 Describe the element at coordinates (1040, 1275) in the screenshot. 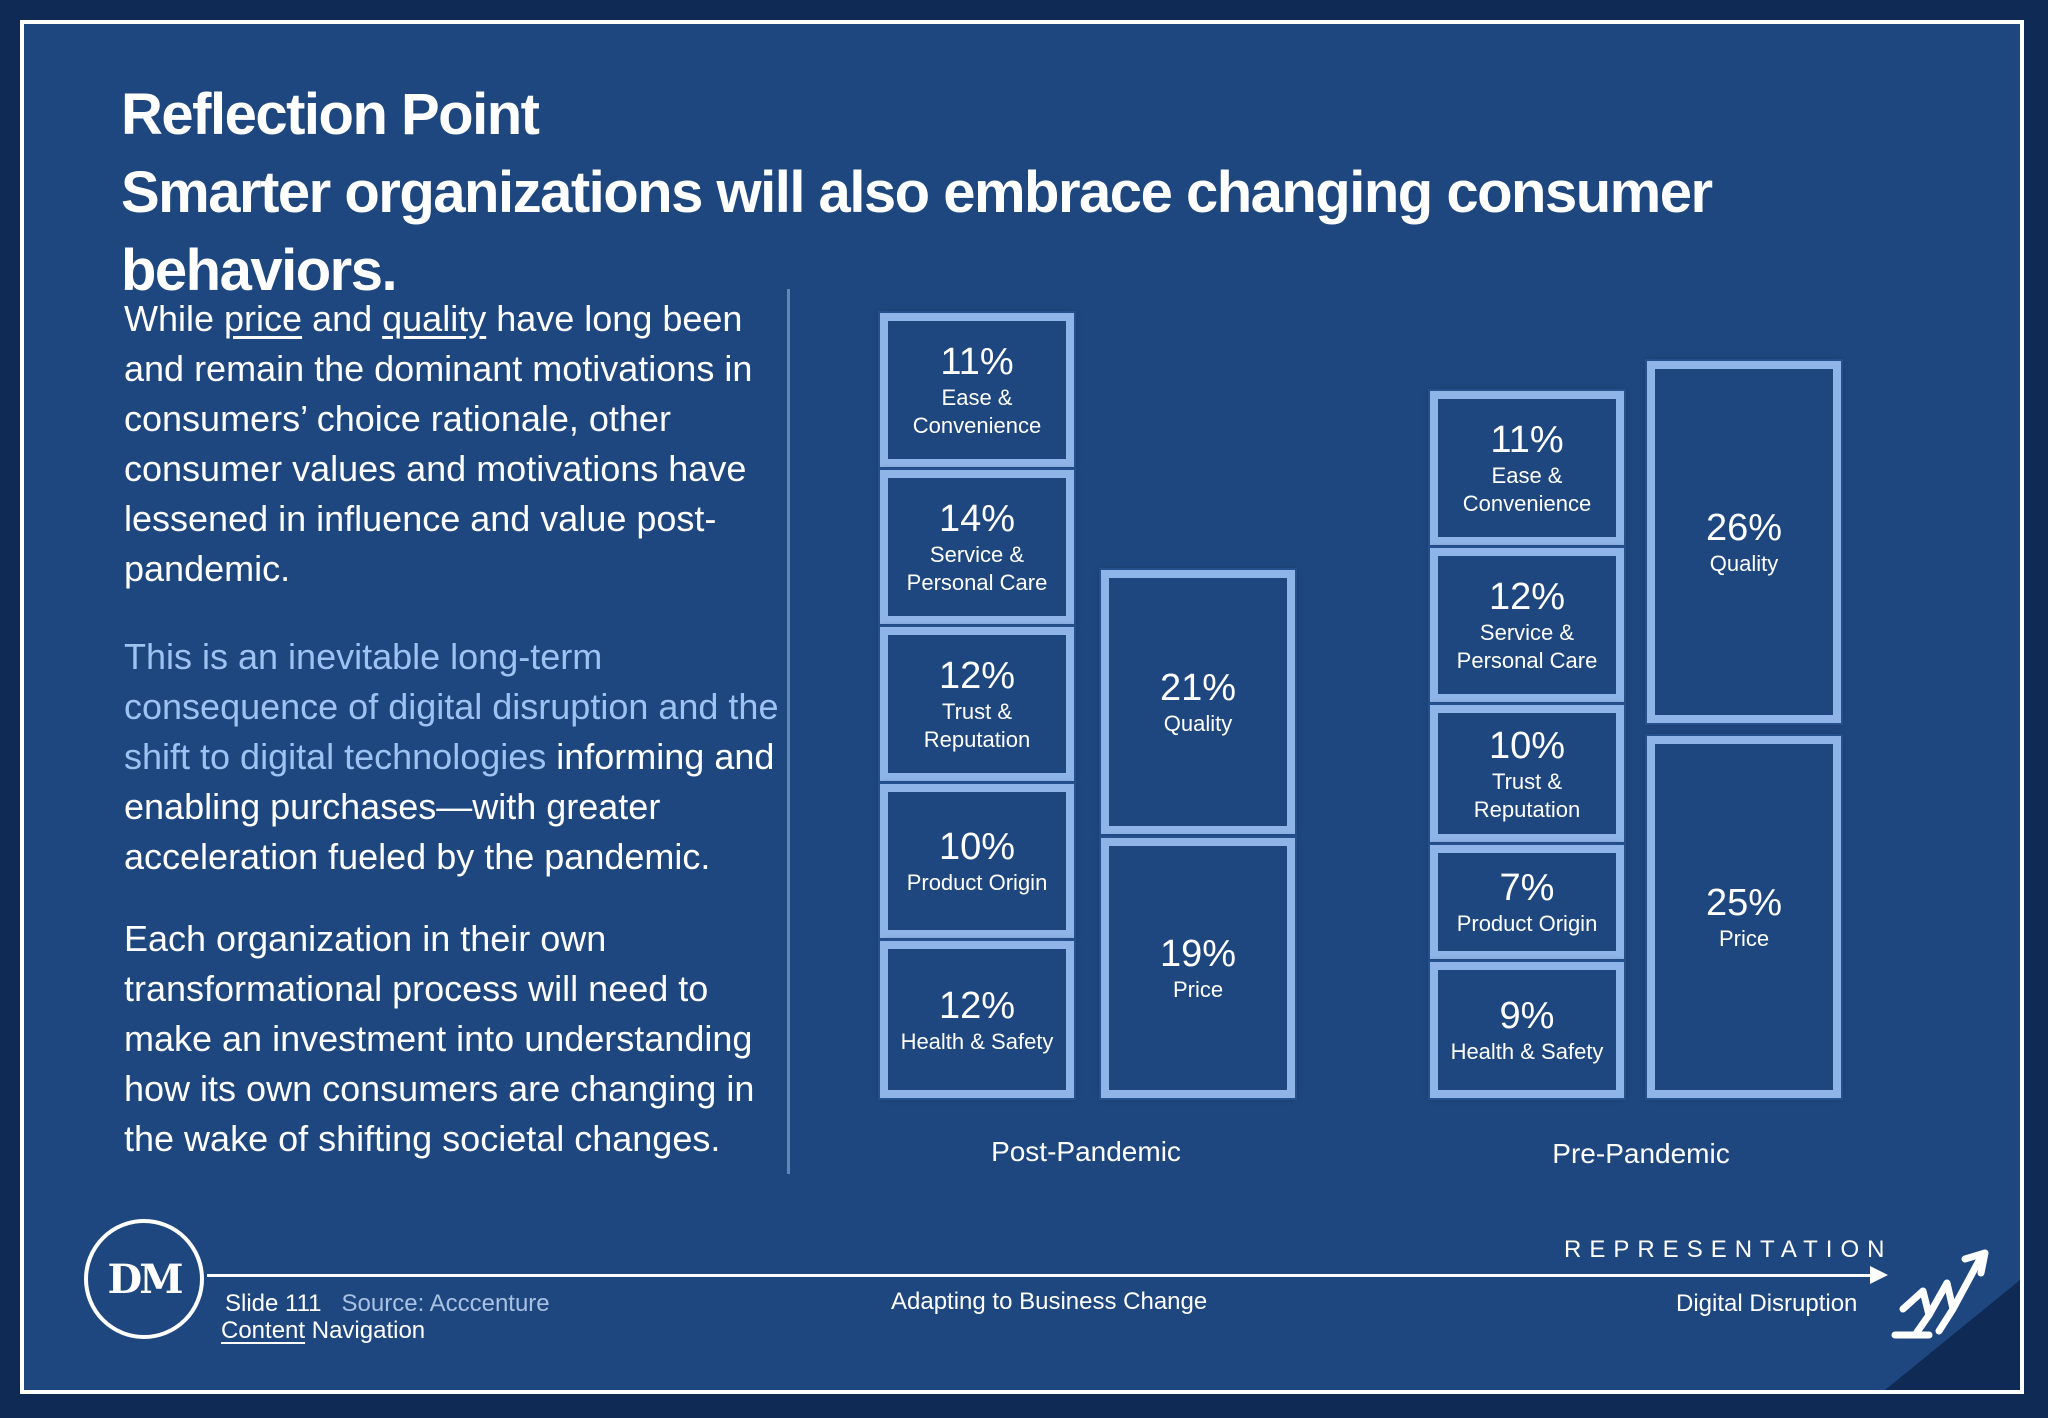

I see `footer-timeline-line` at that location.